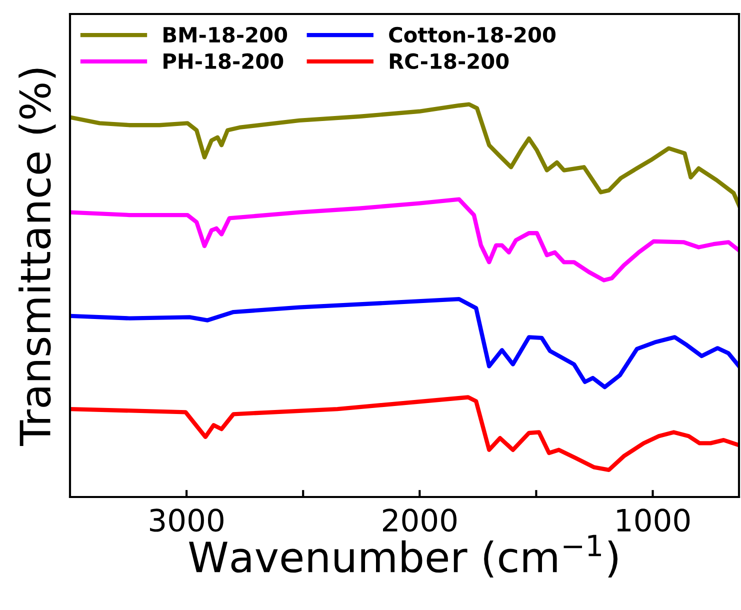  Describe the element at coordinates (224, 61) in the screenshot. I see `legend-label: PH-18-200` at that location.